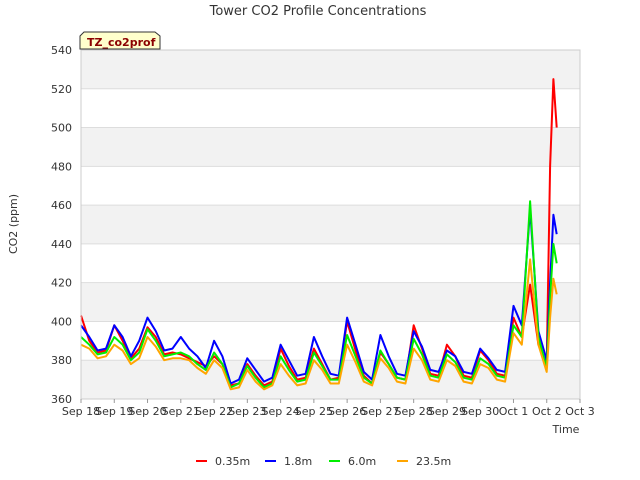 Image resolution: width=640 pixels, height=480 pixels. I want to click on x-tick-label: Sep 29, so click(447, 411).